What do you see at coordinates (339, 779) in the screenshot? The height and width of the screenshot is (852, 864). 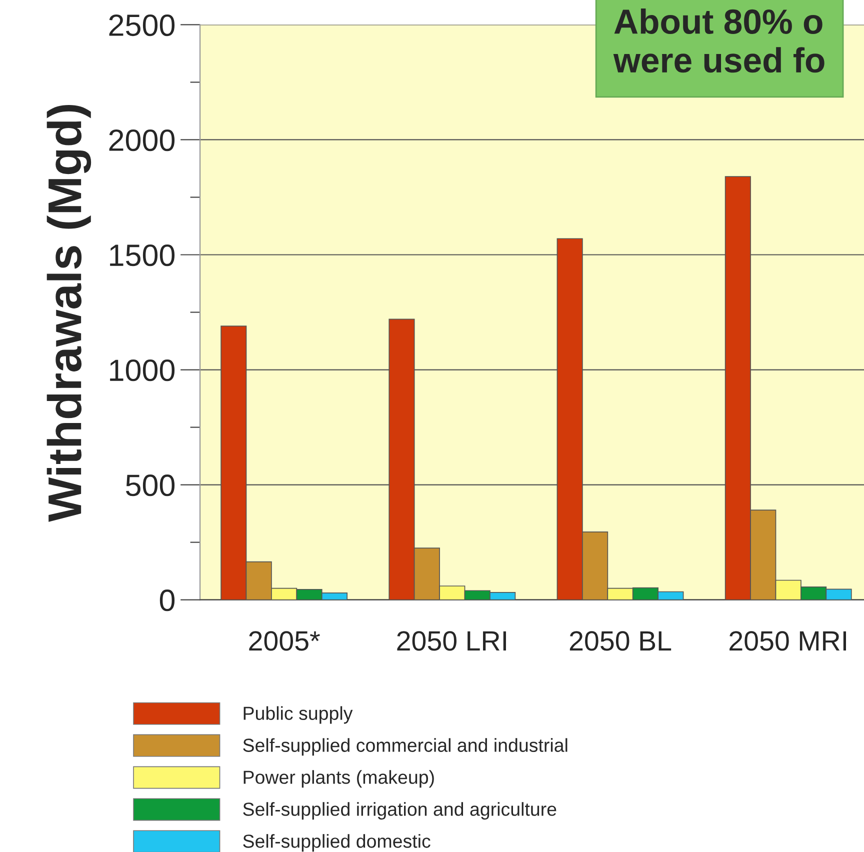 I see `legend-label: Power plants (makeup)` at bounding box center [339, 779].